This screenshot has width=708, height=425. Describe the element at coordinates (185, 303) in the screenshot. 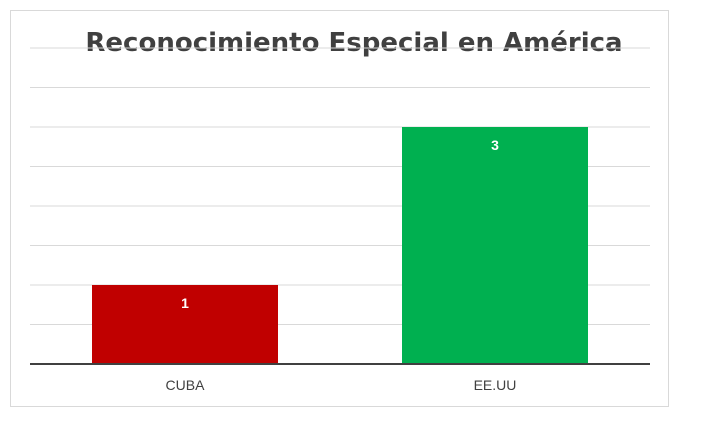

I see `data-label: 1` at that location.